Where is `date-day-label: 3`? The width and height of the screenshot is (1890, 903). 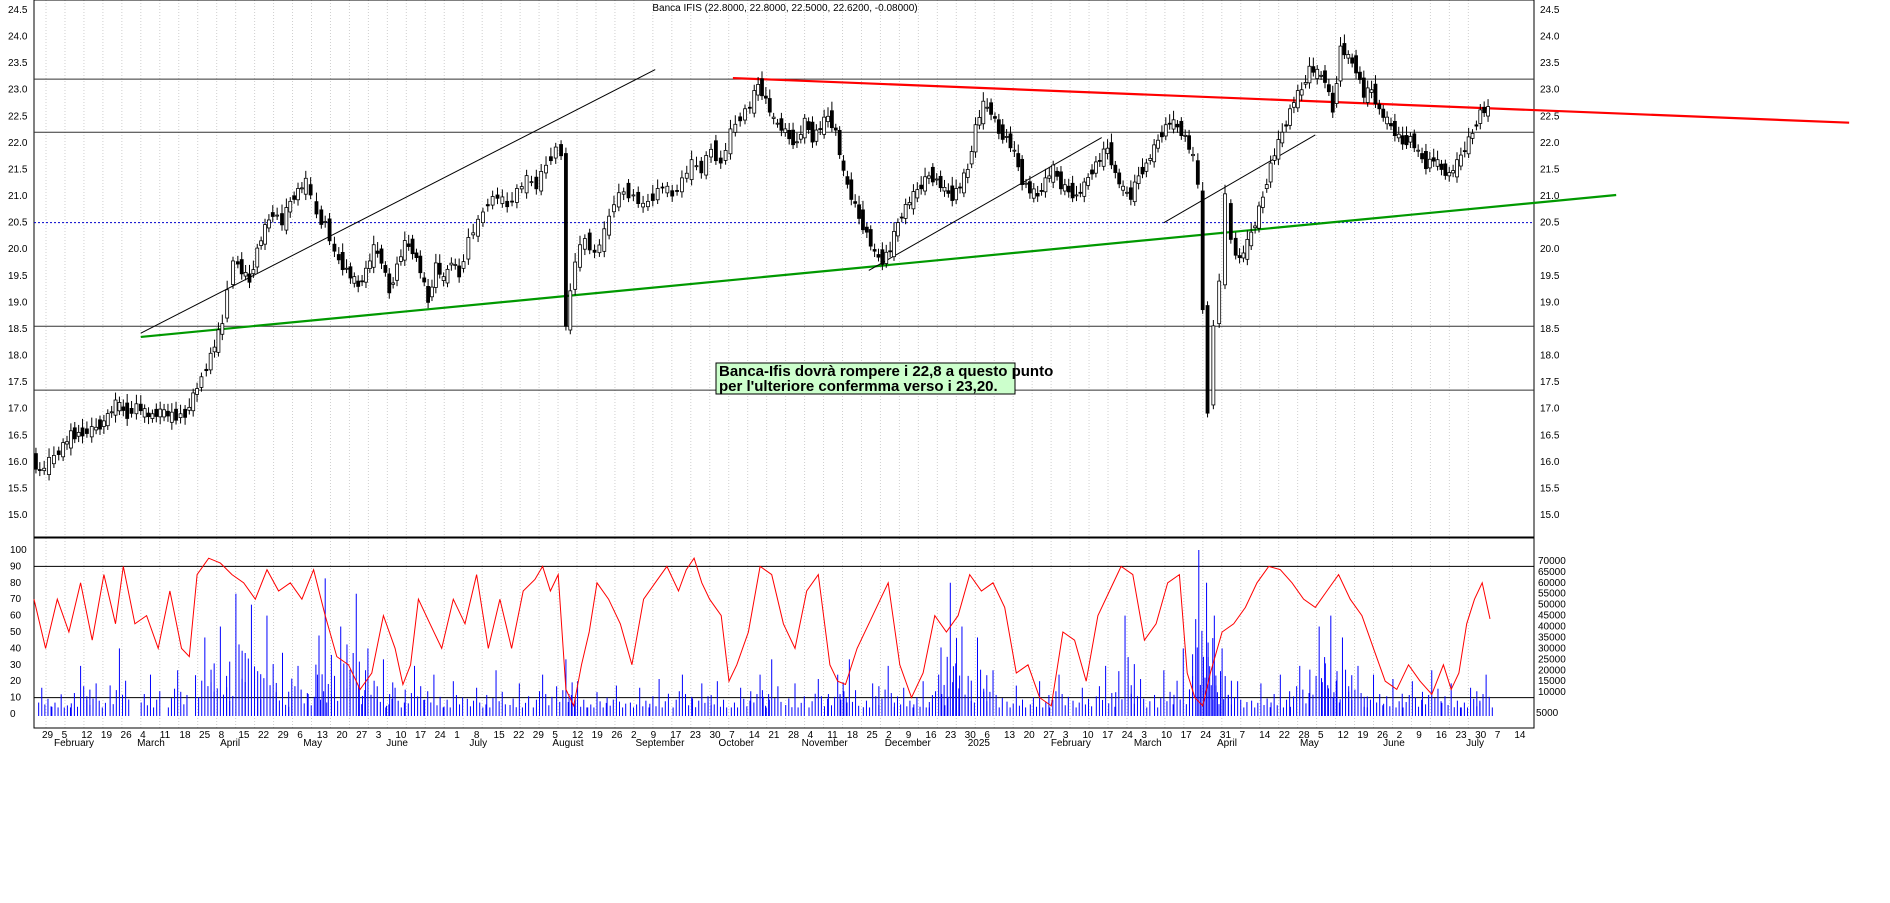 date-day-label: 3 is located at coordinates (1144, 735).